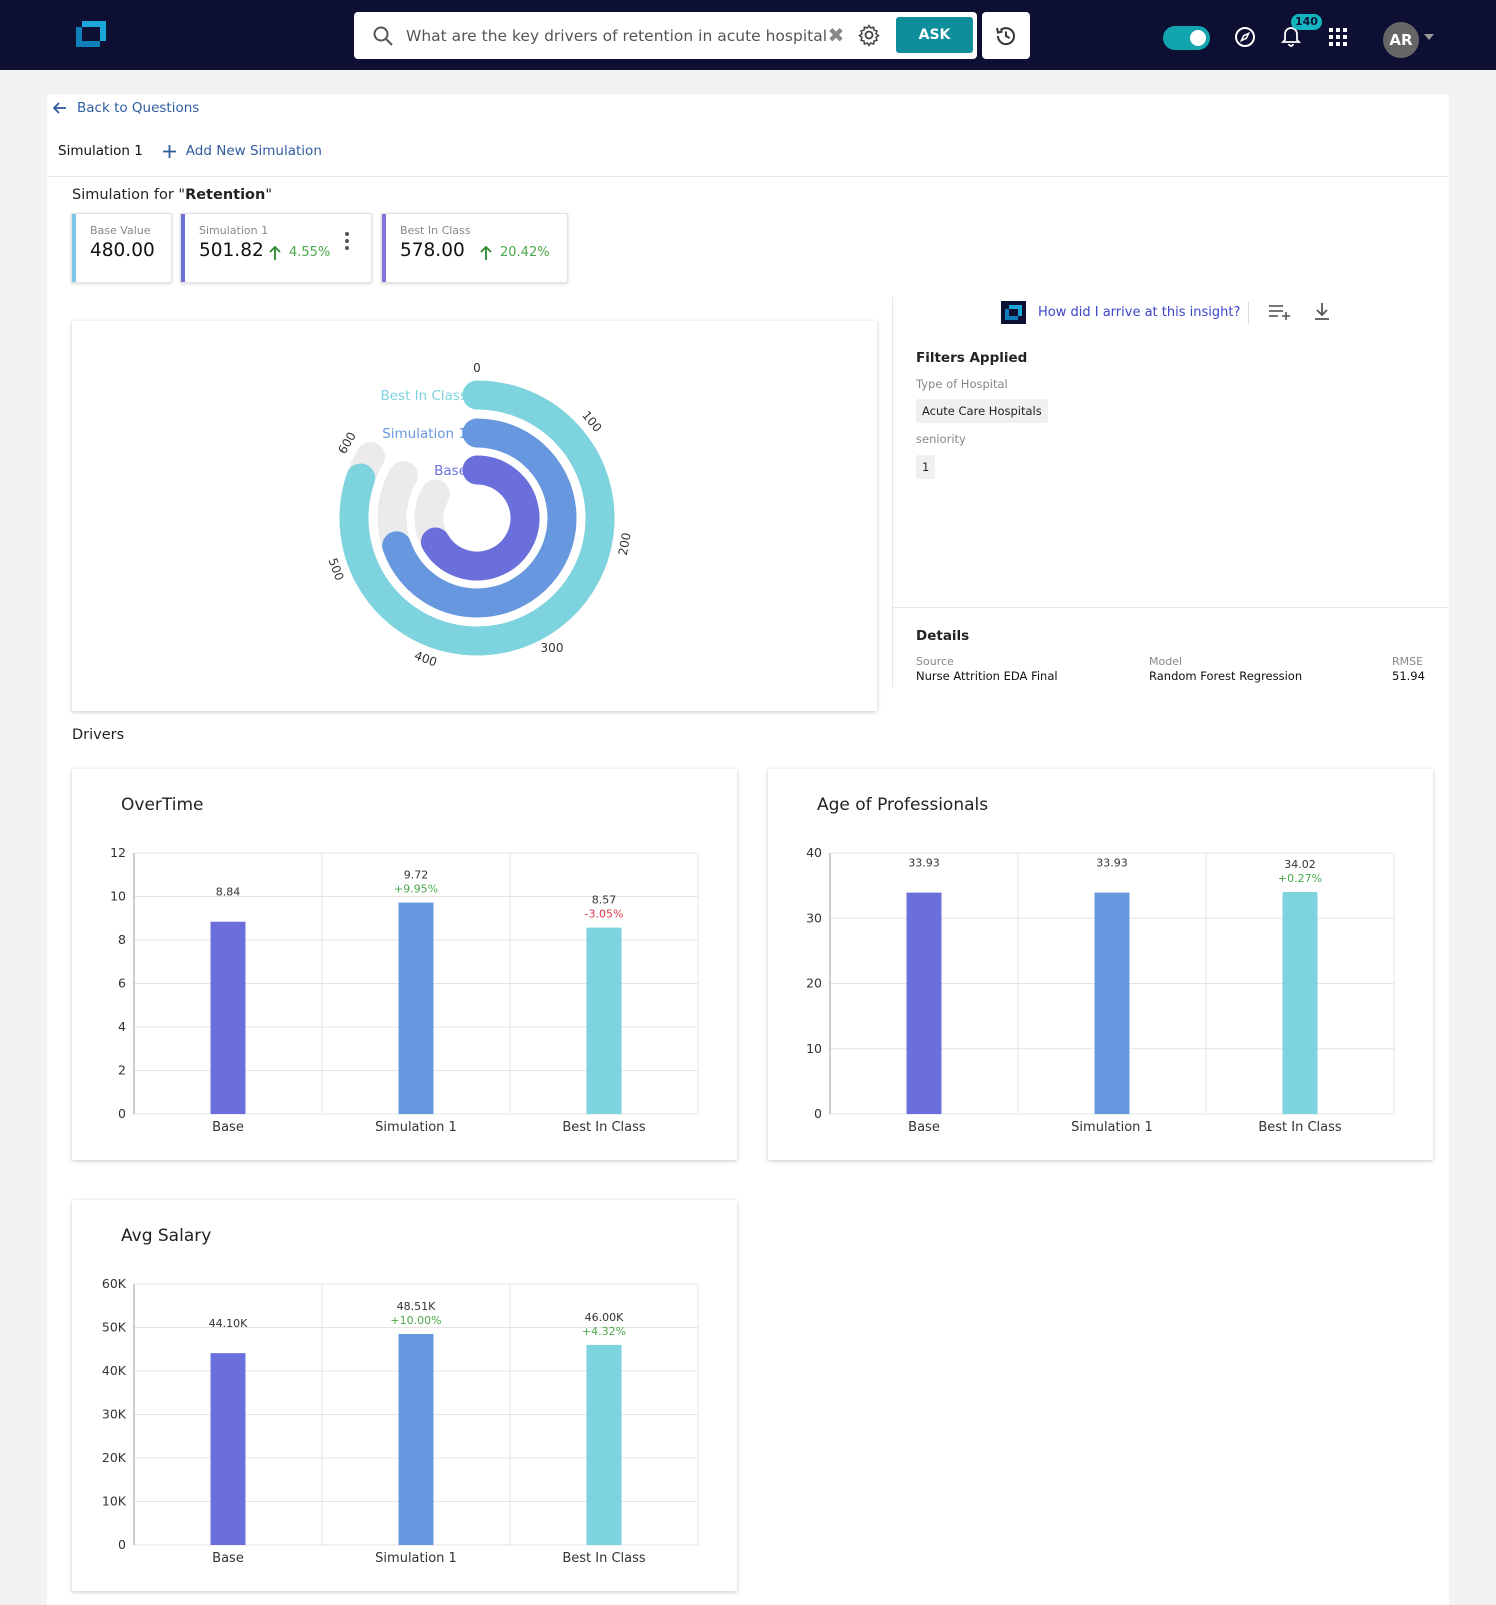 This screenshot has width=1496, height=1605. Describe the element at coordinates (59, 108) in the screenshot. I see `arrow-left-icon` at that location.